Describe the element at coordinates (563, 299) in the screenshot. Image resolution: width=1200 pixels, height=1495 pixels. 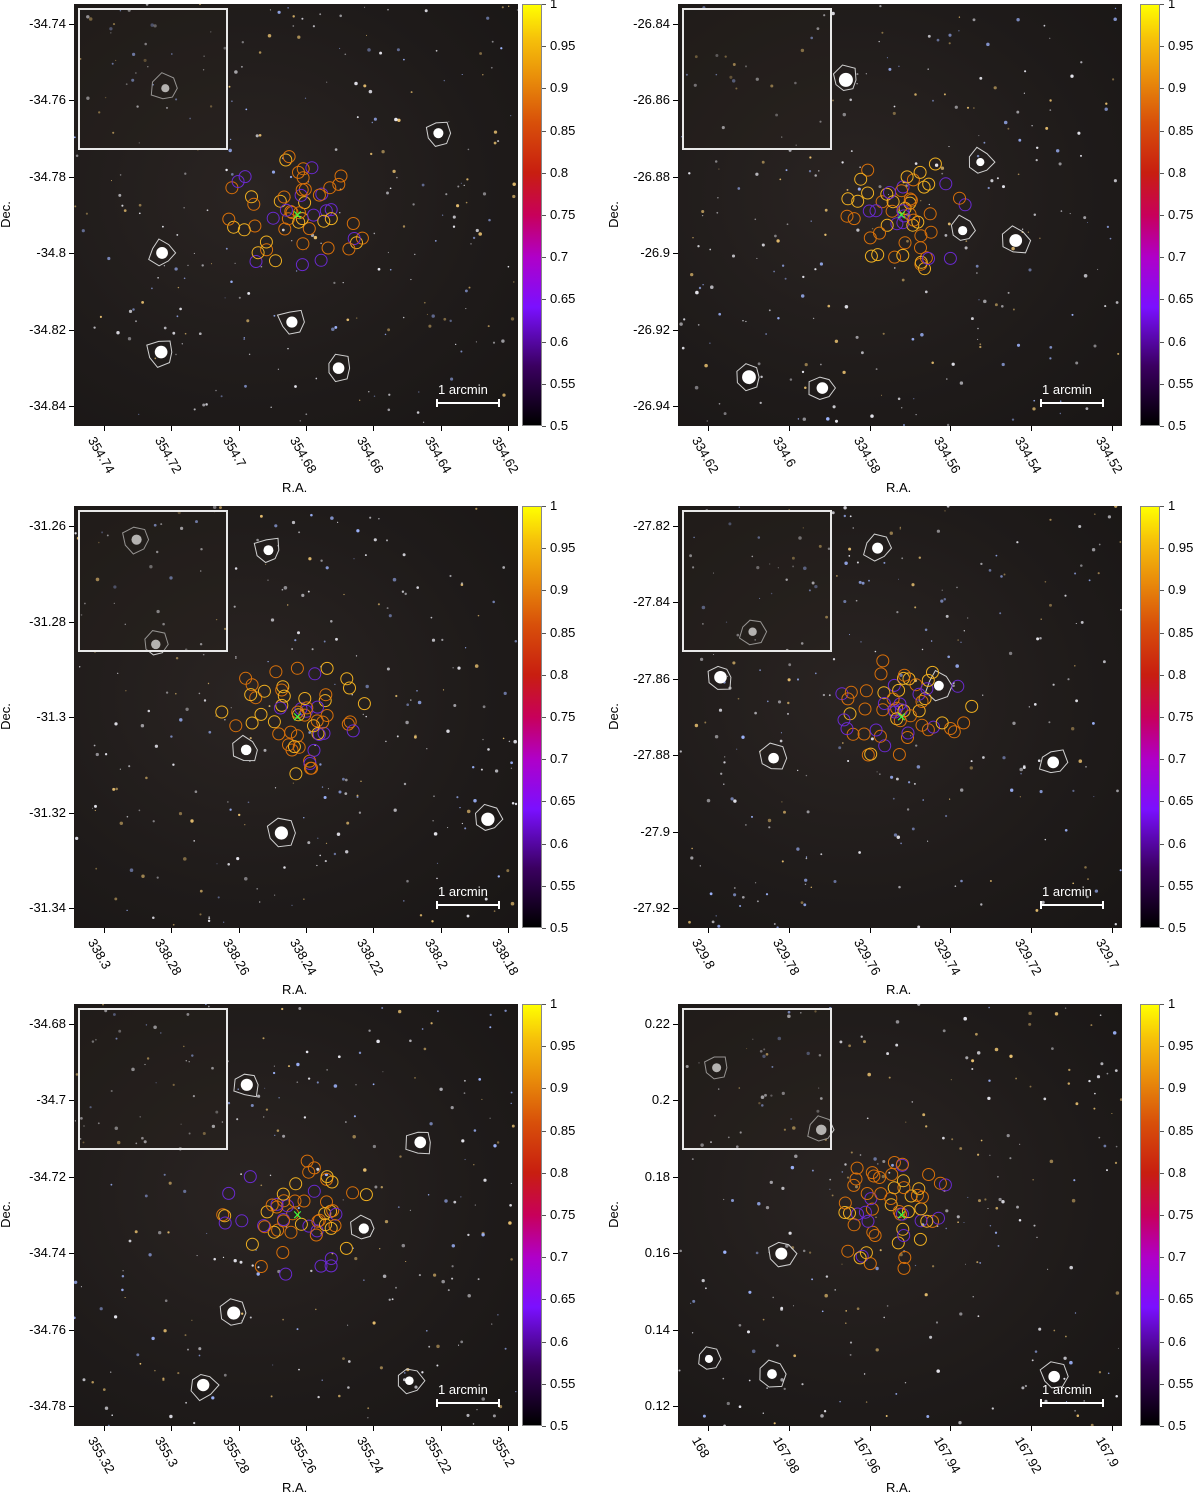
I see `colorbar-tick-label: 0.65` at that location.